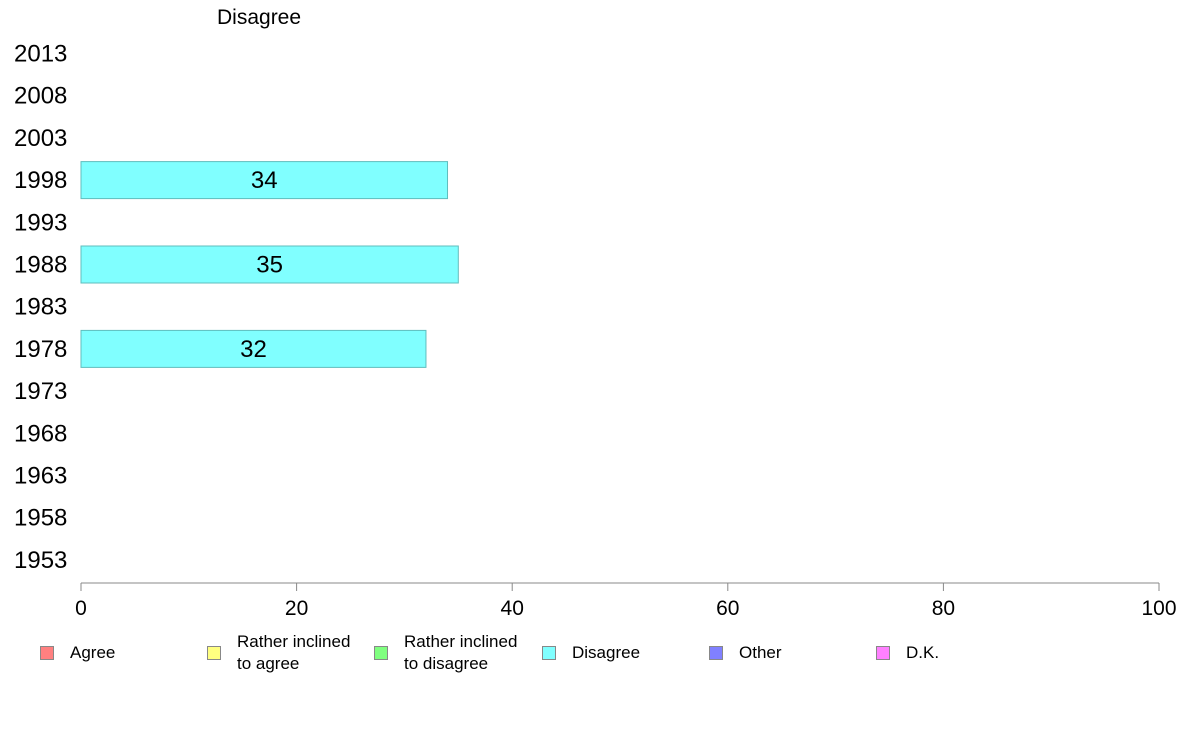  I want to click on legend-swatch-dk, so click(883, 653).